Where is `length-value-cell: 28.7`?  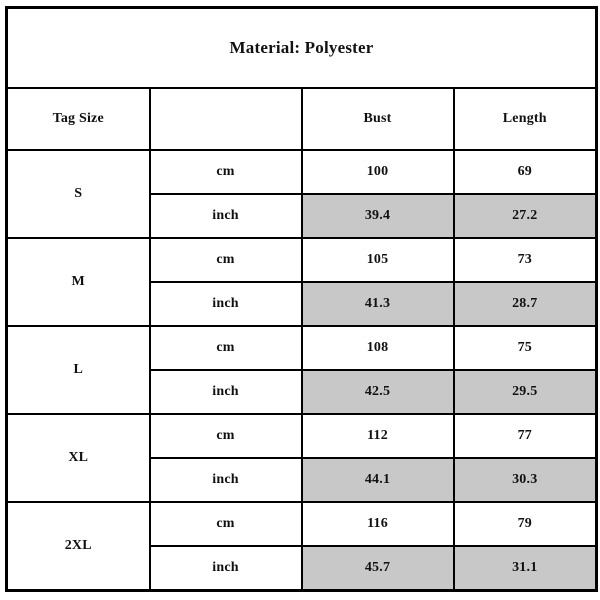
length-value-cell: 28.7 is located at coordinates (525, 304).